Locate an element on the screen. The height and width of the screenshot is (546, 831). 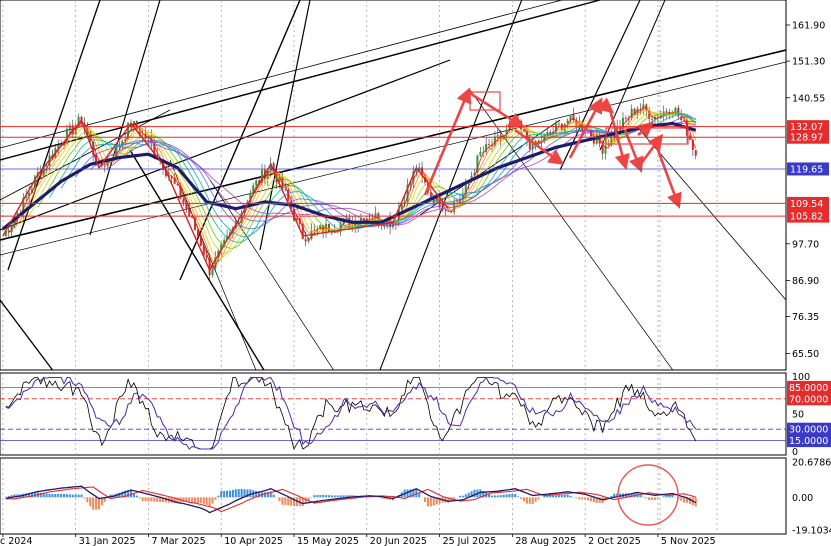
highlight-circle is located at coordinates (648, 495).